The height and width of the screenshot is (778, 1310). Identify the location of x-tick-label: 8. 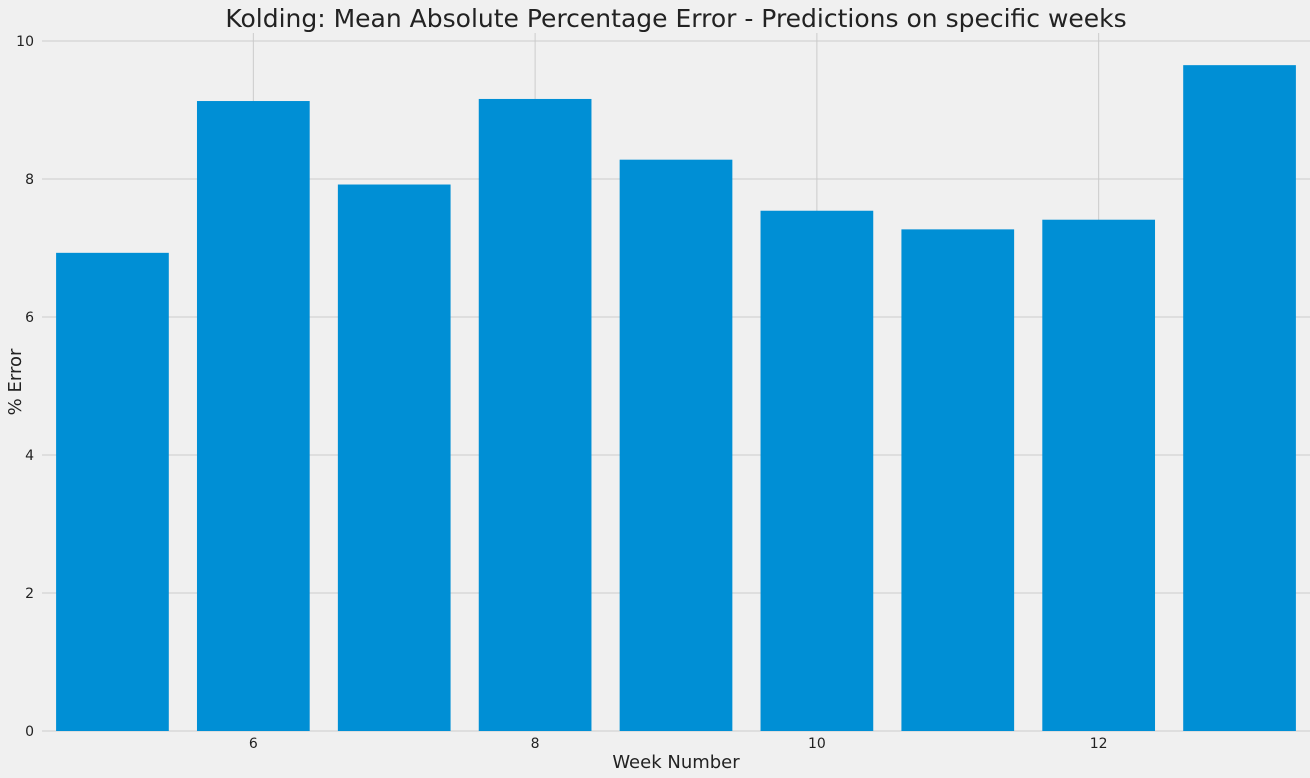
(535, 744).